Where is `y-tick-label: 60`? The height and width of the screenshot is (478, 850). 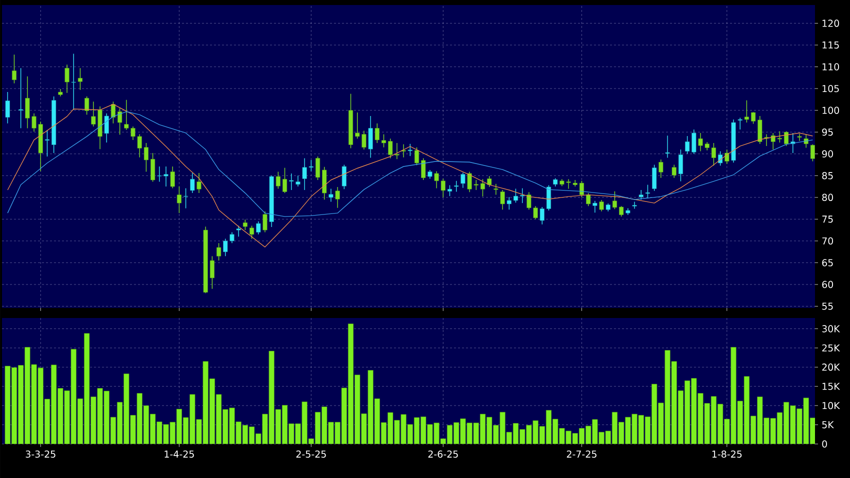 y-tick-label: 60 is located at coordinates (827, 284).